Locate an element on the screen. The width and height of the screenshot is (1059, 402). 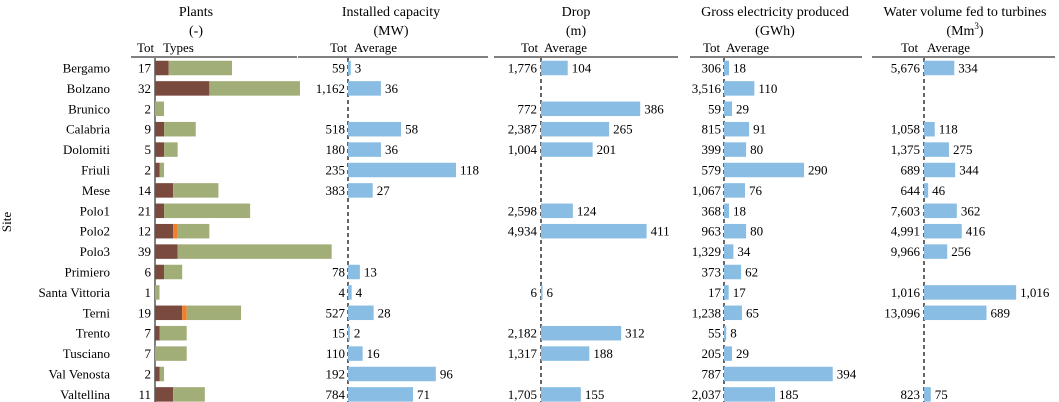
energy-total-6: 1,067 is located at coordinates (707, 190).